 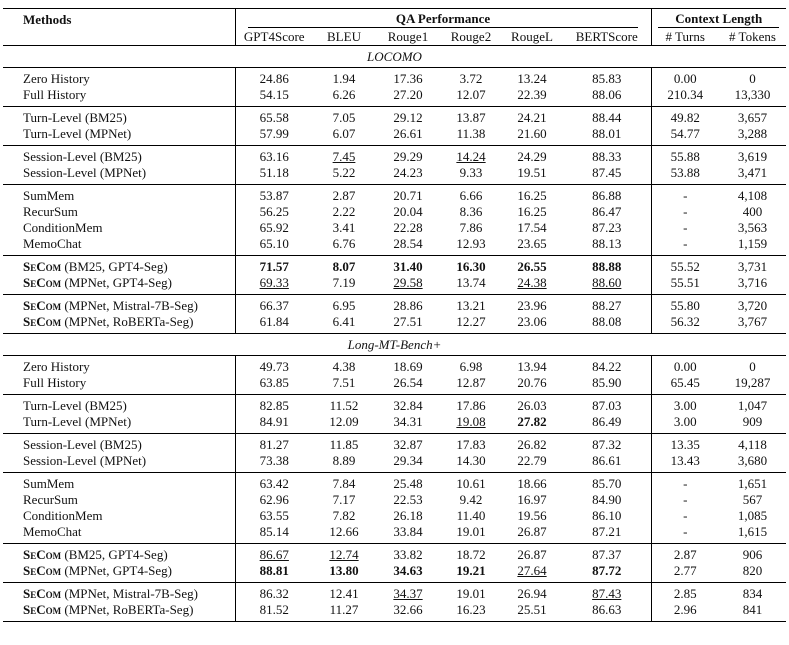 What do you see at coordinates (344, 443) in the screenshot?
I see `value-cell: 11.85` at bounding box center [344, 443].